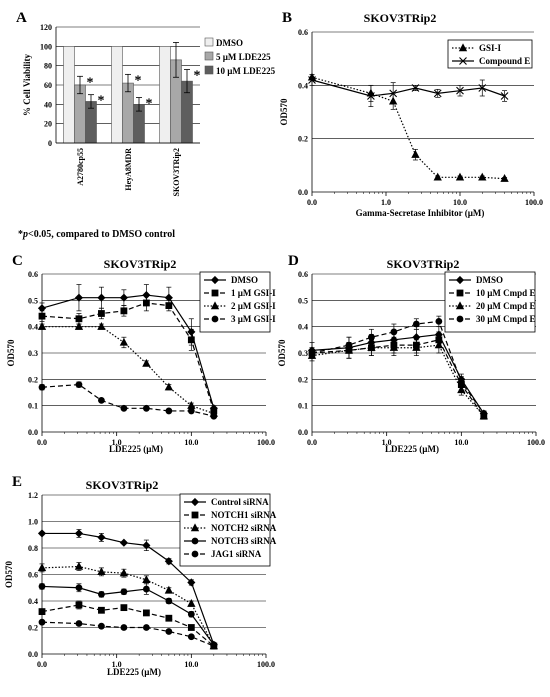 The image size is (550, 697). I want to click on x-axis-label: Gamma-Secretase Inhibitor (µM), so click(420, 213).